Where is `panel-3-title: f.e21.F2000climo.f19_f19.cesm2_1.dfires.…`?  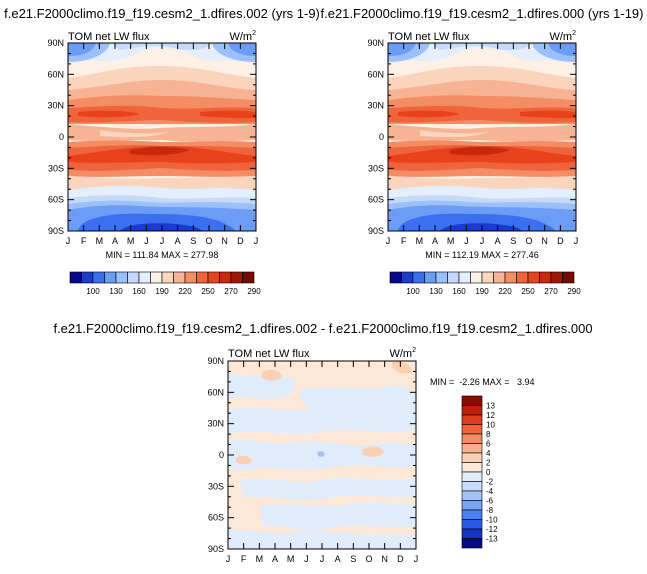
panel-3-title: f.e21.F2000climo.f19_f19.cesm2_1.dfires.… is located at coordinates (322, 328).